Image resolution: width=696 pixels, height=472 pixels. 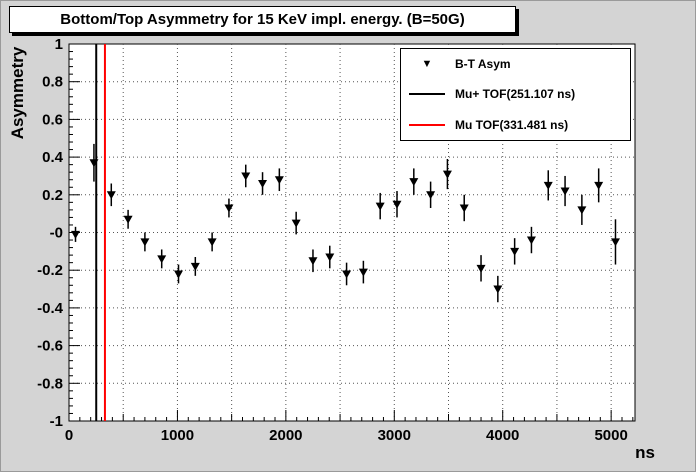 I want to click on y-tick-label: -0.6, so click(x=50, y=346).